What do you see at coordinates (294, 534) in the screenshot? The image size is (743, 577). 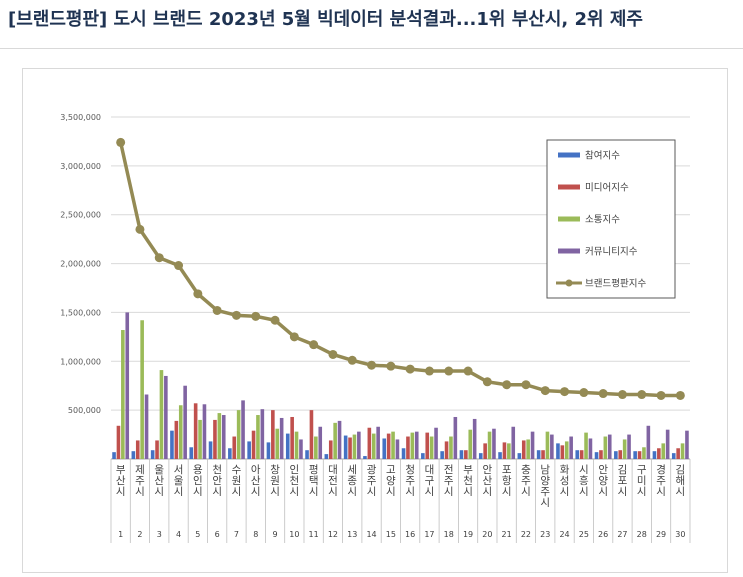 I see `rank-label: 10` at bounding box center [294, 534].